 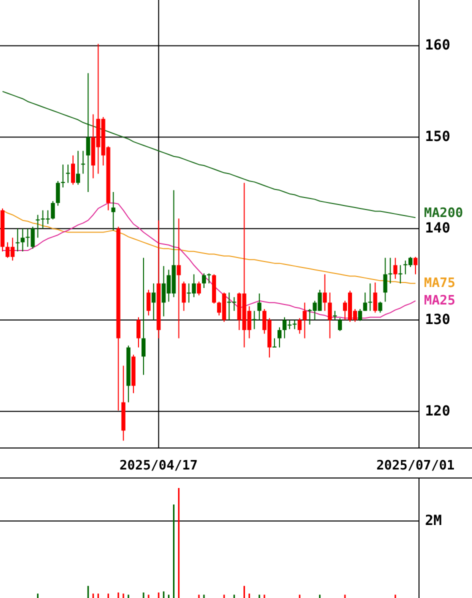 What do you see at coordinates (437, 320) in the screenshot?
I see `y-tick-label: 130` at bounding box center [437, 320].